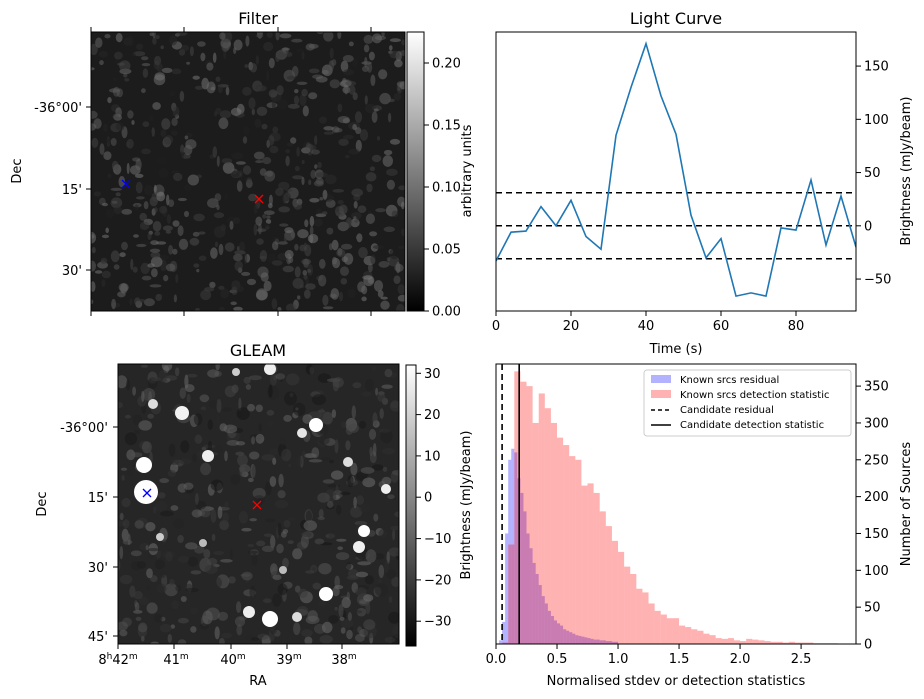 Image resolution: width=924 pixels, height=699 pixels. What do you see at coordinates (721, 326) in the screenshot?
I see `x-tick-label: 60` at bounding box center [721, 326].